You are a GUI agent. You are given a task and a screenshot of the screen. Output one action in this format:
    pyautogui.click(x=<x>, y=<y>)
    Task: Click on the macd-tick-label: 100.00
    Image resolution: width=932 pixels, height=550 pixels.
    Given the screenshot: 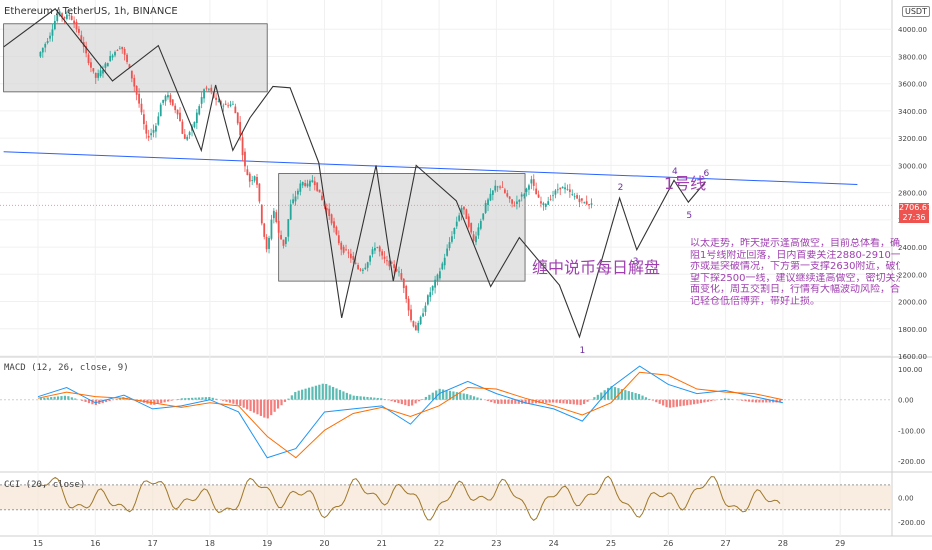 What is the action you would take?
    pyautogui.click(x=910, y=370)
    